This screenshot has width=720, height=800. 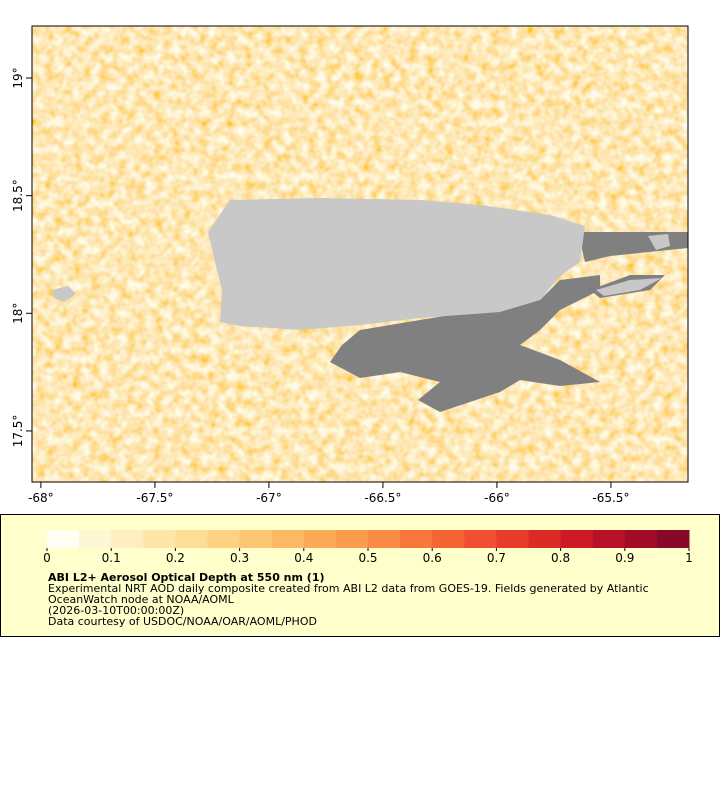 I want to click on x-tick-label: -66.5°, so click(x=382, y=498).